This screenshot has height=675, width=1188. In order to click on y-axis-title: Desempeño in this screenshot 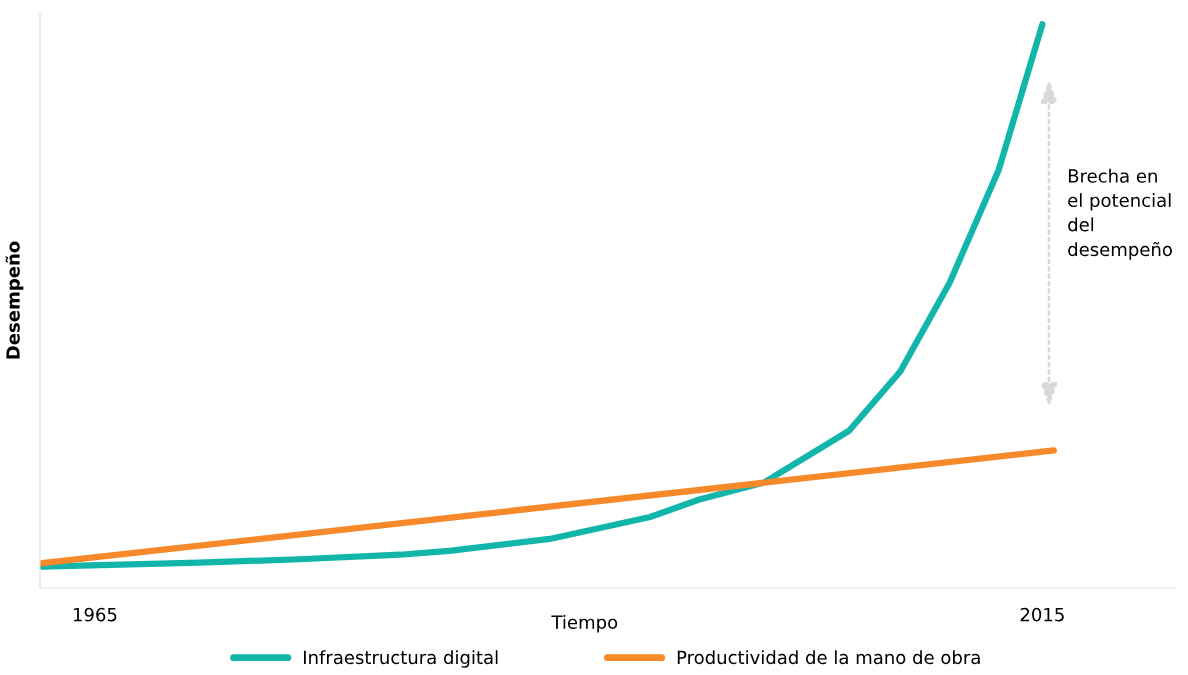, I will do `click(14, 300)`.